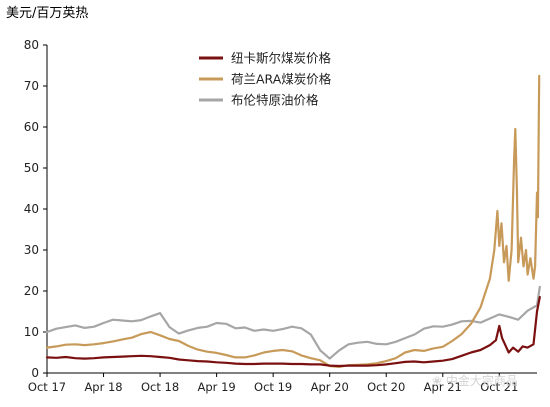 The height and width of the screenshot is (407, 550). Describe the element at coordinates (31, 250) in the screenshot. I see `y-tick-label: 30` at that location.